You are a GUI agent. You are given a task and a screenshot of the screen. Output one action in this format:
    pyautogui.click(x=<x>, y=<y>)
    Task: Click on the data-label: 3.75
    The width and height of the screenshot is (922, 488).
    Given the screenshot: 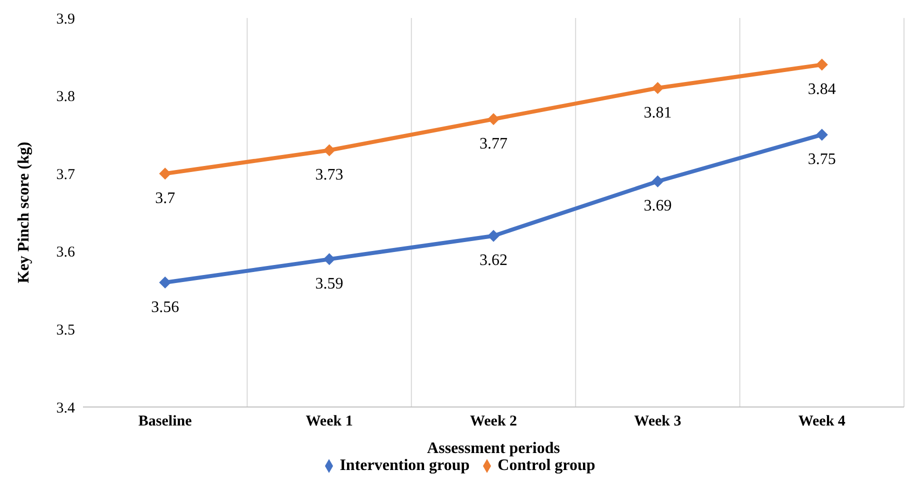 What is the action you would take?
    pyautogui.click(x=822, y=159)
    